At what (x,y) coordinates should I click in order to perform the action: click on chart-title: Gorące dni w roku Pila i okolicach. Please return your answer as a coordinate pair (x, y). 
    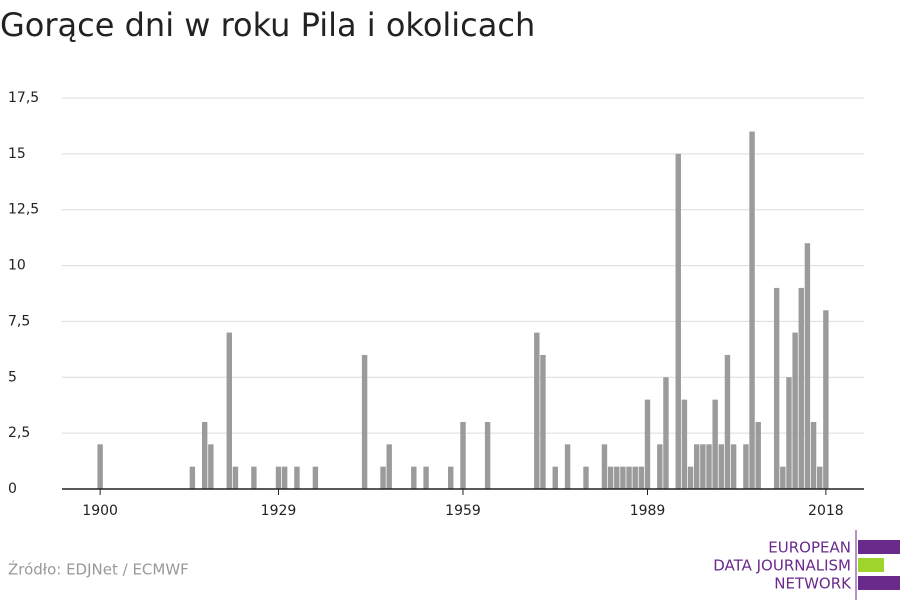
    Looking at the image, I should click on (267, 25).